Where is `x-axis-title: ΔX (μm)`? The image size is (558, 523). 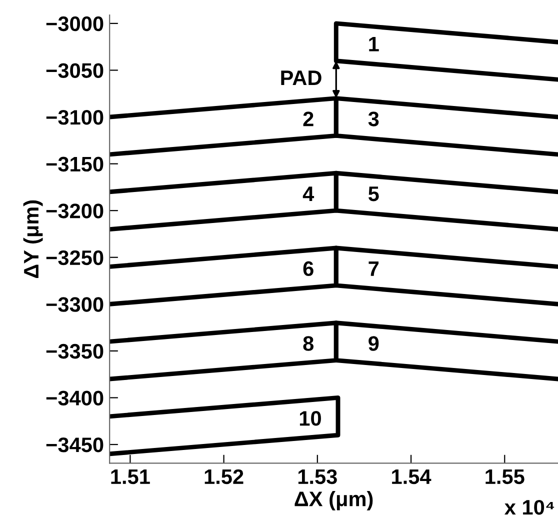
x-axis-title: ΔX (μm) is located at coordinates (333, 500).